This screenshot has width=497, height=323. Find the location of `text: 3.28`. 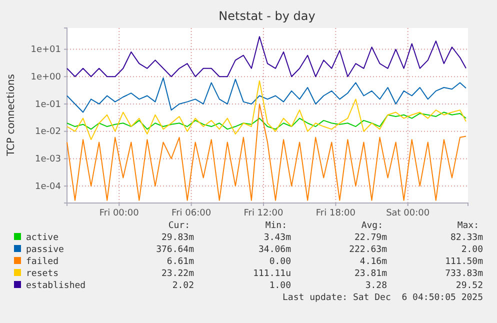

text: 3.28 is located at coordinates (376, 286).